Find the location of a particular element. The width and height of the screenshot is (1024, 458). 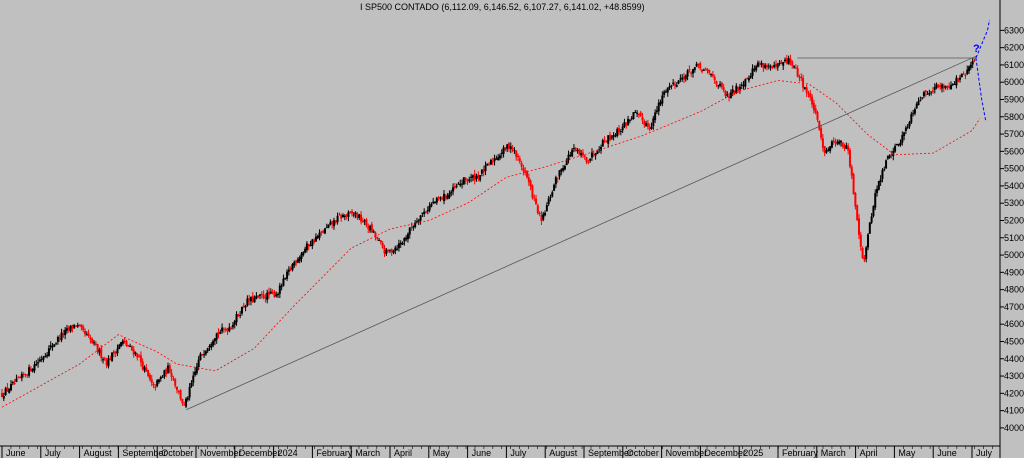

x-tick-label: June is located at coordinates (482, 453).